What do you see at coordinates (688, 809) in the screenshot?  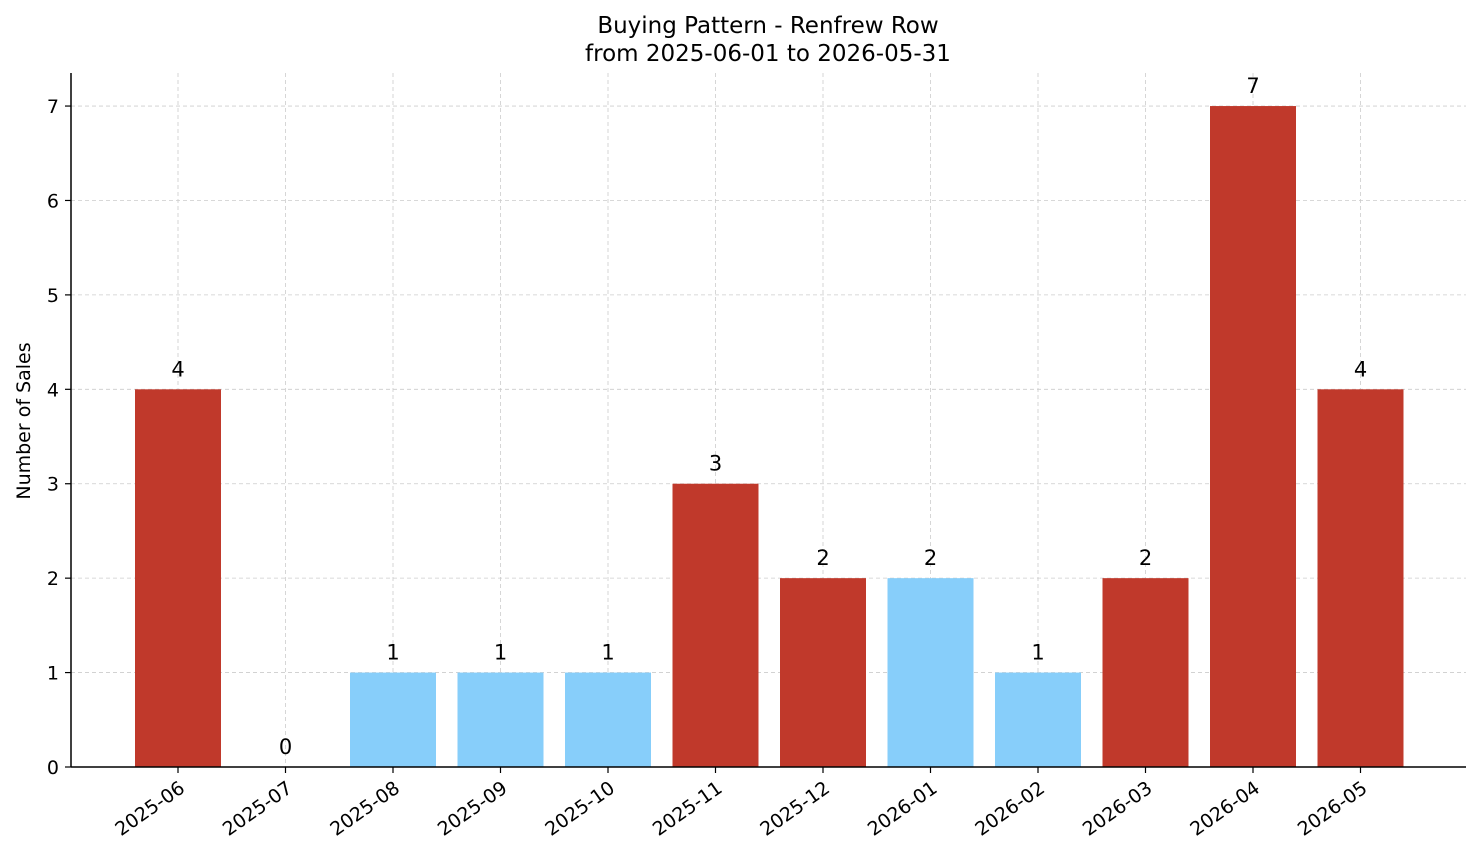 I see `x-tick-label: 2025-11` at bounding box center [688, 809].